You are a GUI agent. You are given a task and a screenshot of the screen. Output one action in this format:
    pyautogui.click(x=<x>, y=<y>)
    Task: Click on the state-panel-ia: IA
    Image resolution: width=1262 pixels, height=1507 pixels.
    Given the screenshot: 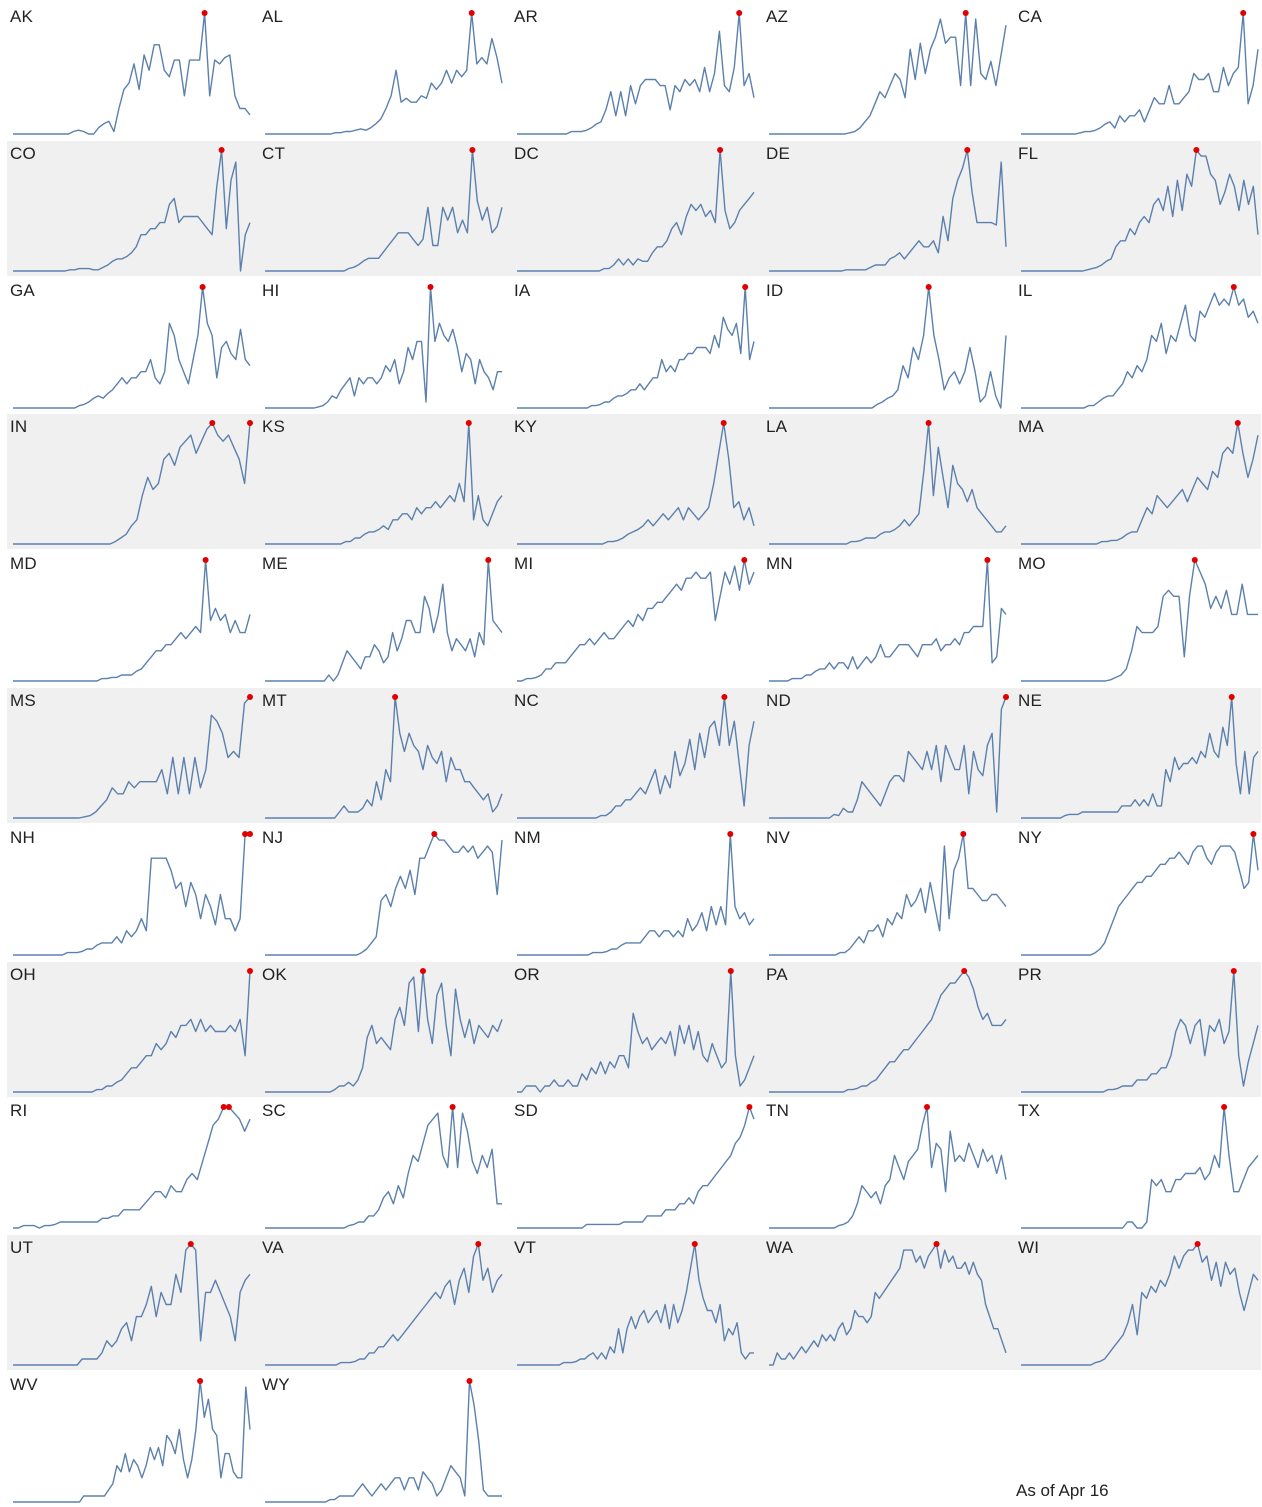 What is the action you would take?
    pyautogui.click(x=635, y=345)
    